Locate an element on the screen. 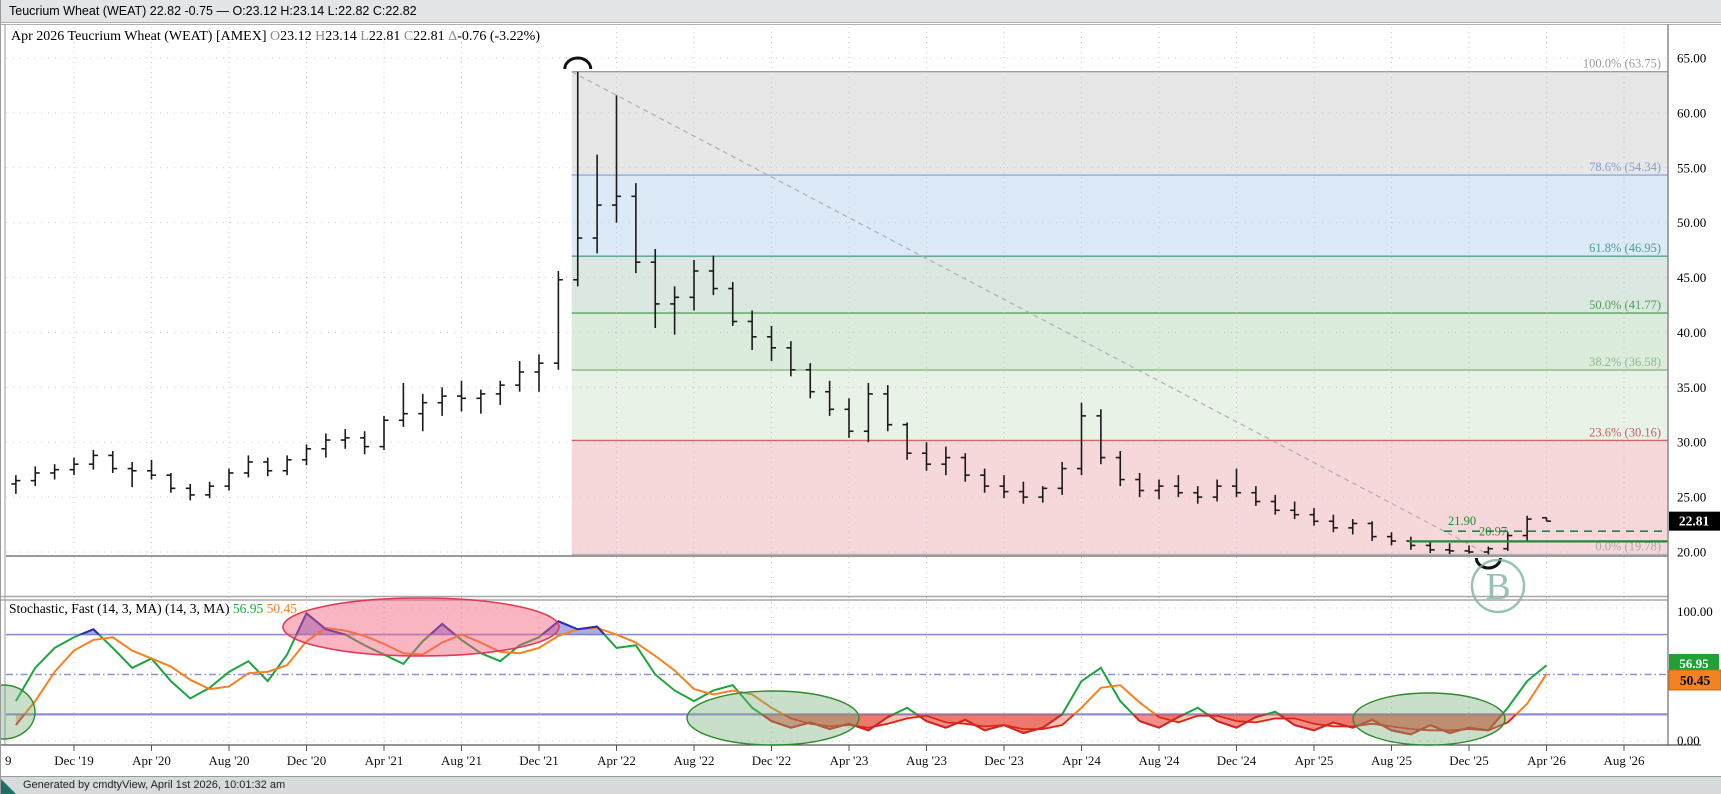  price-axis-label: 40.00 is located at coordinates (1691, 332).